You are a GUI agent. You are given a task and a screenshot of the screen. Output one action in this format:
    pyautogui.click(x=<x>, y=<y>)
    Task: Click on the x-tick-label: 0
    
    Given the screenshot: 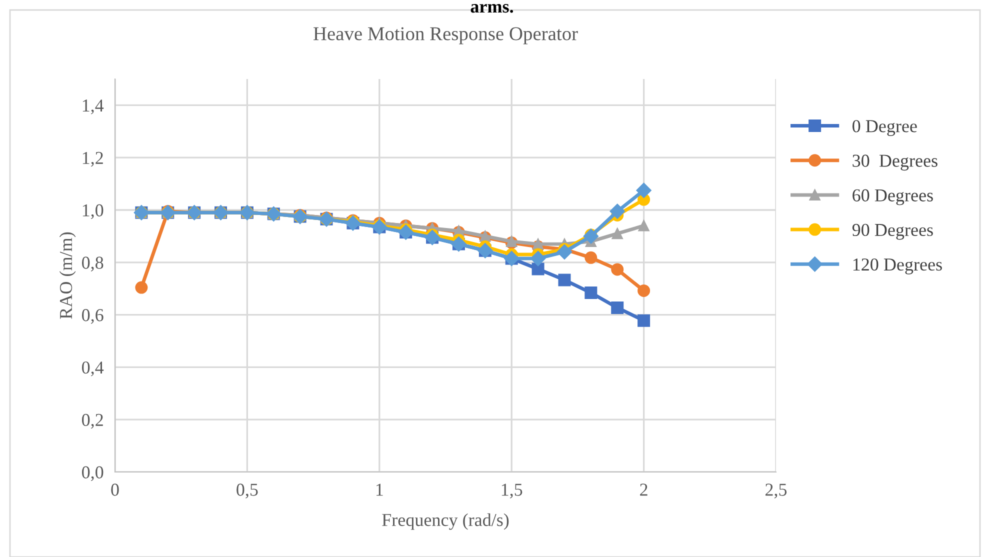 What is the action you would take?
    pyautogui.click(x=115, y=490)
    